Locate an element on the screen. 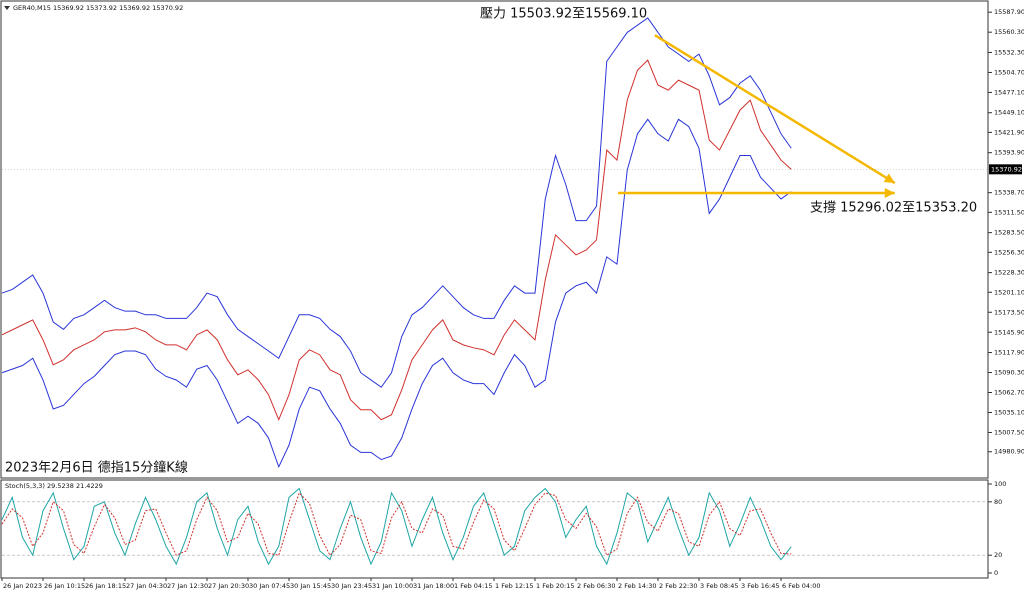 This screenshot has height=593, width=1024. current-price-box is located at coordinates (1005, 169).